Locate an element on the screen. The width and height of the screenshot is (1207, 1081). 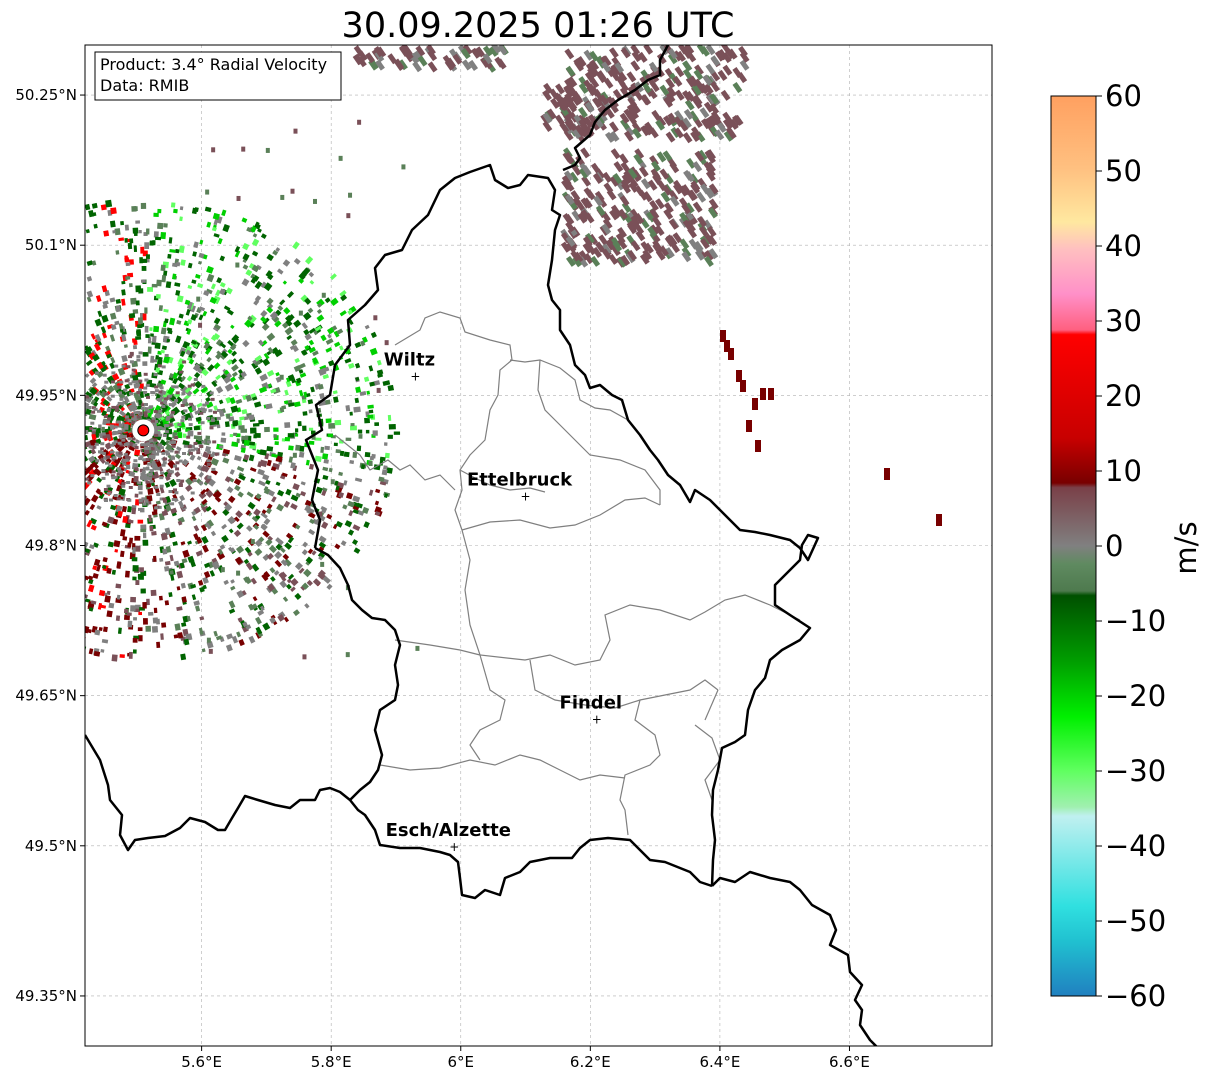
colorbar-tick-label: −30 is located at coordinates (1135, 771).